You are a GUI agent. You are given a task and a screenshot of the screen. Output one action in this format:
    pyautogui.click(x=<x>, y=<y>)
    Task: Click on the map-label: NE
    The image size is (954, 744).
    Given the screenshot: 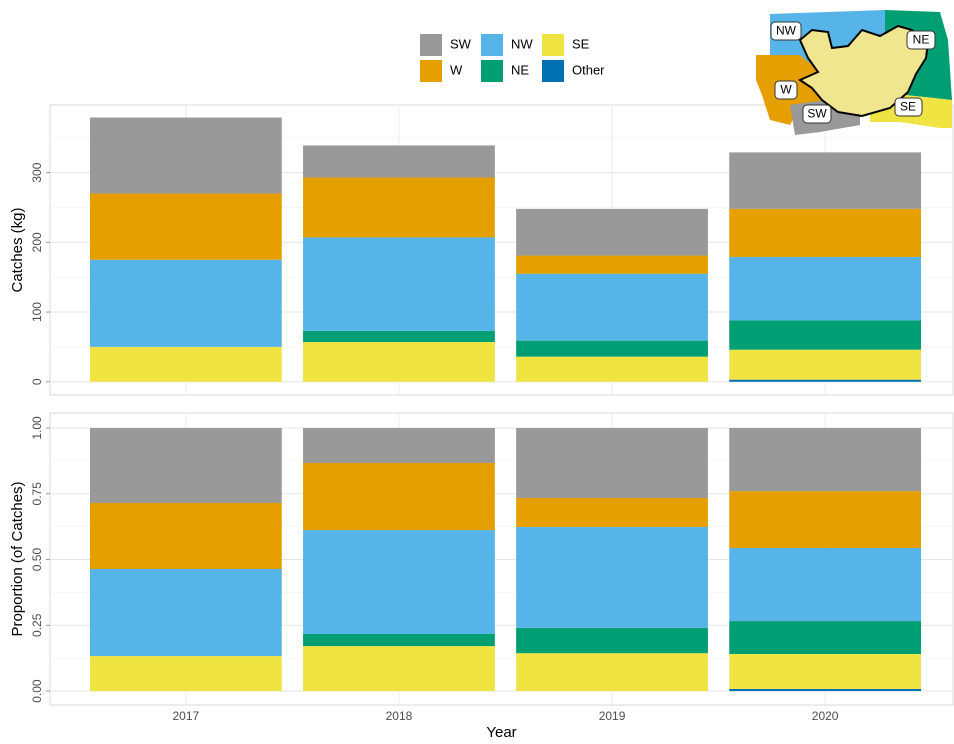 What is the action you would take?
    pyautogui.click(x=921, y=40)
    